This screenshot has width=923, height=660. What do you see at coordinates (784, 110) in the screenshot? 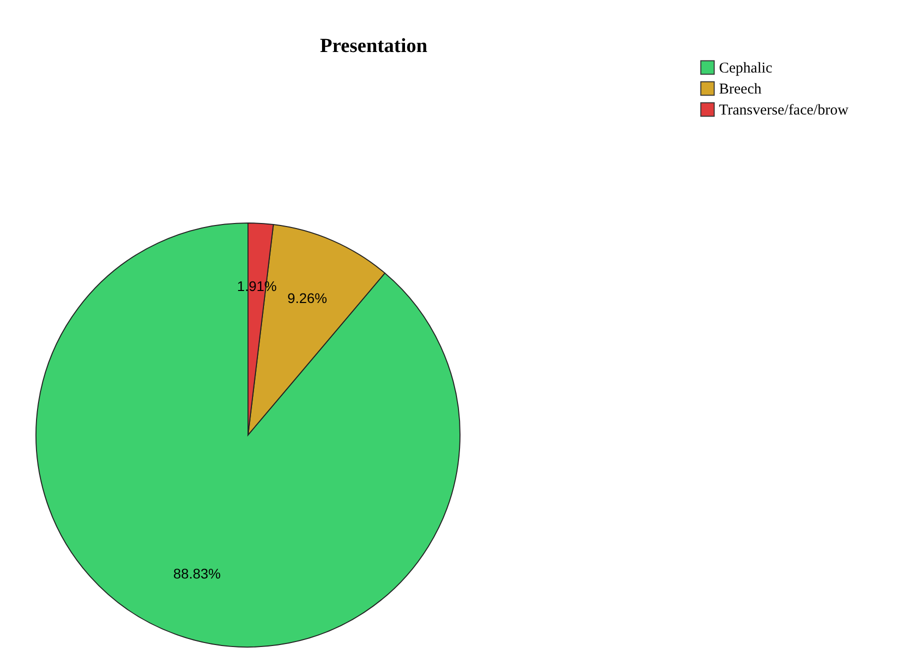
I see `legend-label: Transverse/face/brow` at bounding box center [784, 110].